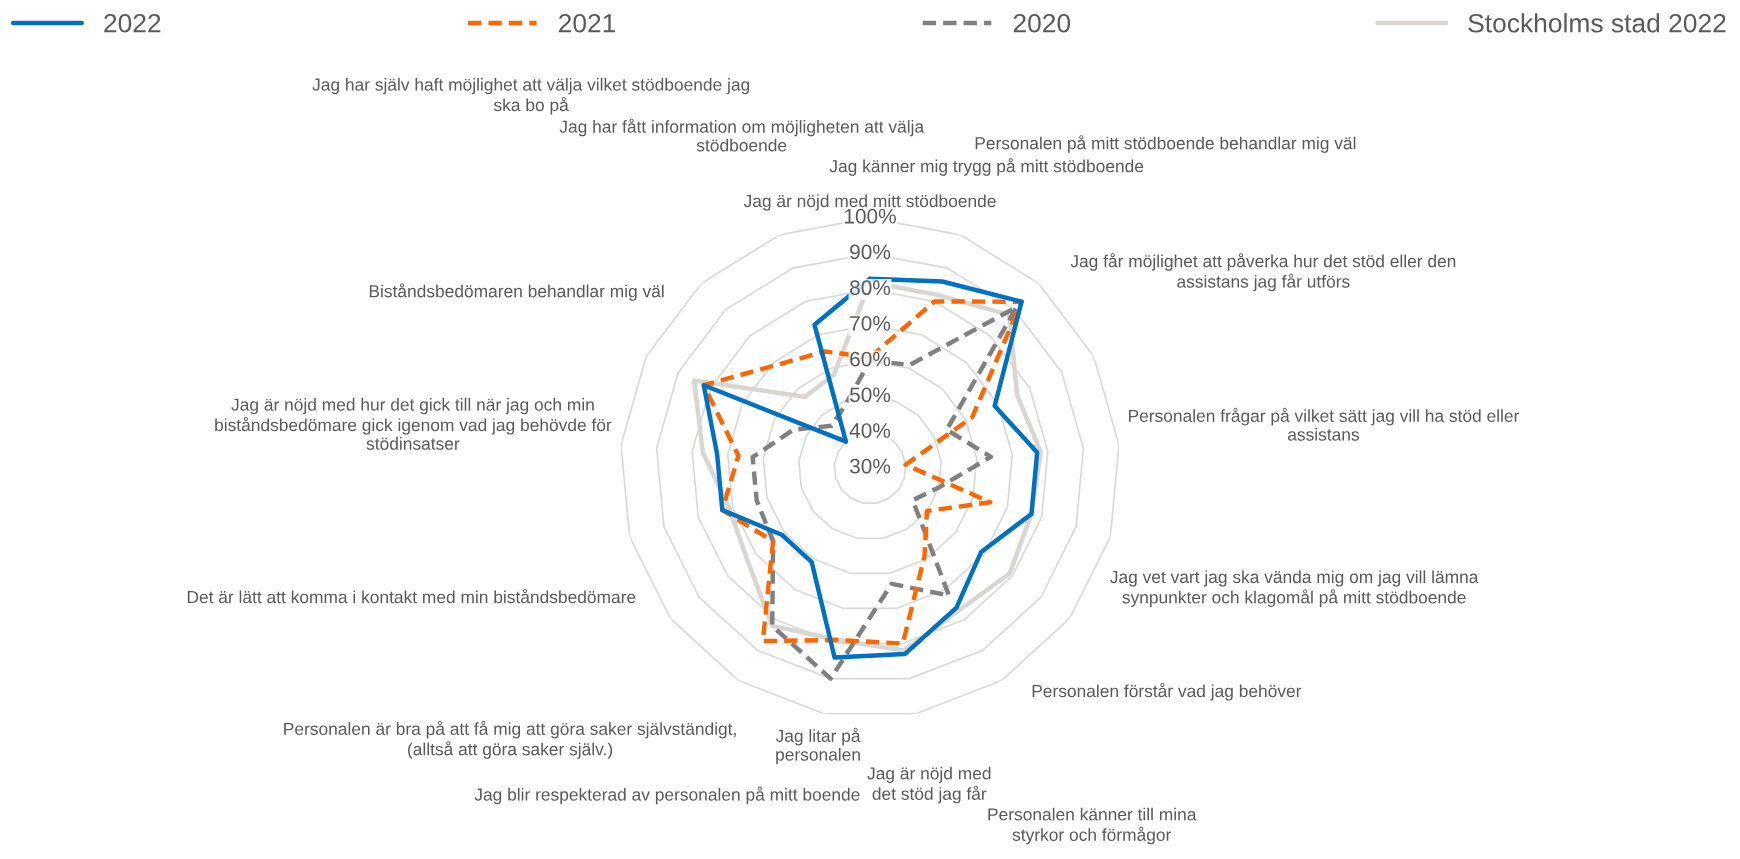  What do you see at coordinates (667, 795) in the screenshot?
I see `spoke-label: Jag blir respekterad av personalen på mitt boende` at bounding box center [667, 795].